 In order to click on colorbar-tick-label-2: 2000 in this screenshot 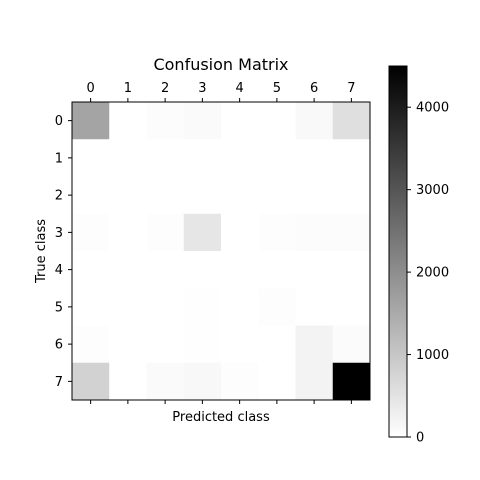, I will do `click(432, 273)`.